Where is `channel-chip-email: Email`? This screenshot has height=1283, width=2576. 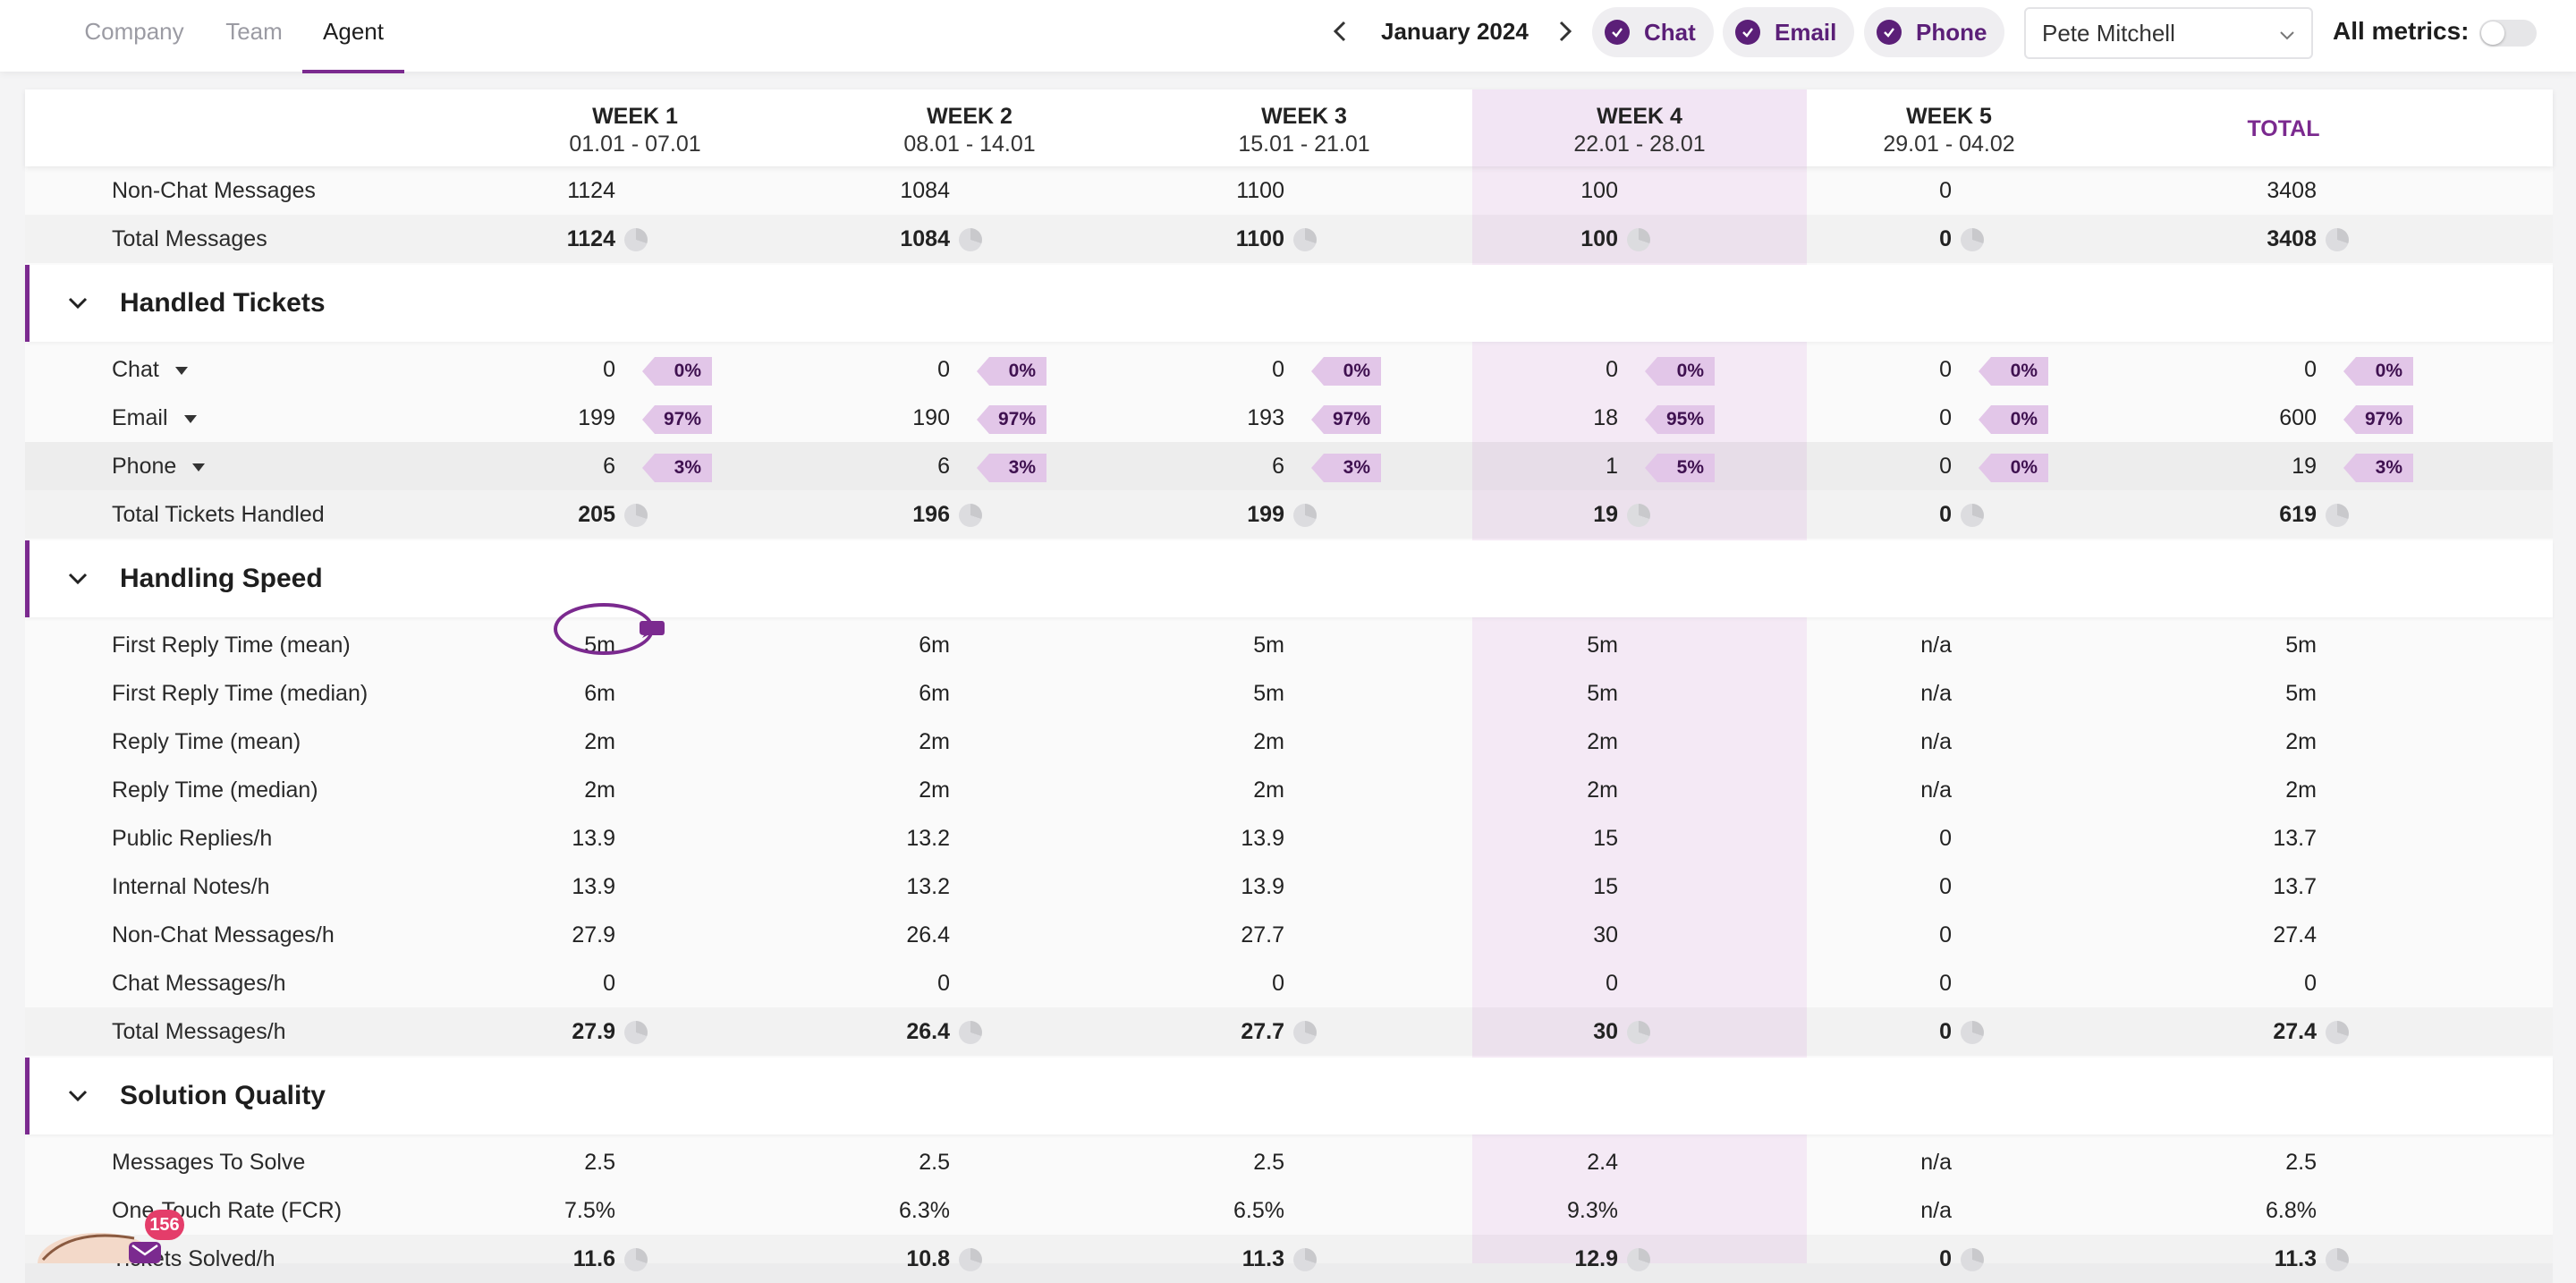
channel-chip-email: Email is located at coordinates (1789, 32).